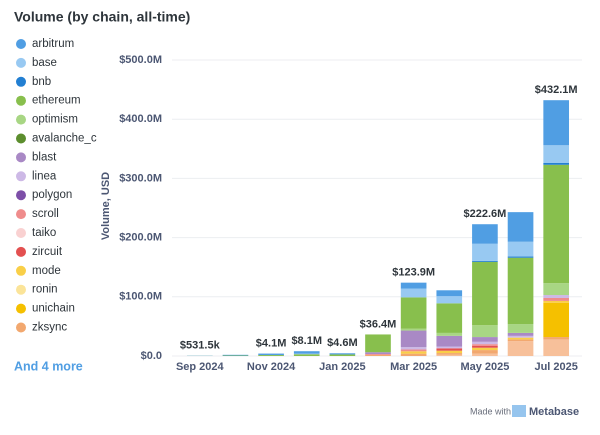 The image size is (600, 435). Describe the element at coordinates (342, 343) in the screenshot. I see `total-label: $4.6M` at that location.